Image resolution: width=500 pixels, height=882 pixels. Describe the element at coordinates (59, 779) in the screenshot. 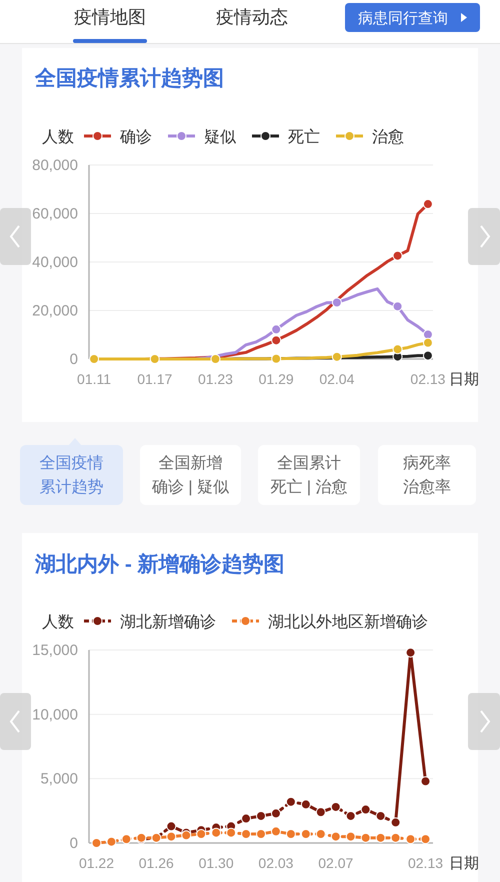

I see `y-tick-label: 5,000` at that location.